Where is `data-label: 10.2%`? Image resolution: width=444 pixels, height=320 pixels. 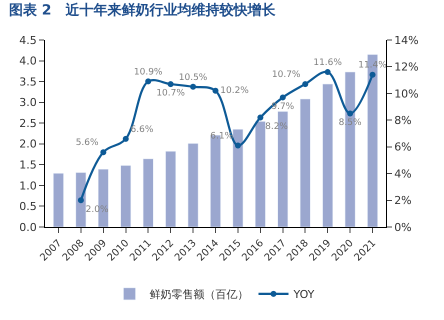
data-label: 10.2% is located at coordinates (235, 91).